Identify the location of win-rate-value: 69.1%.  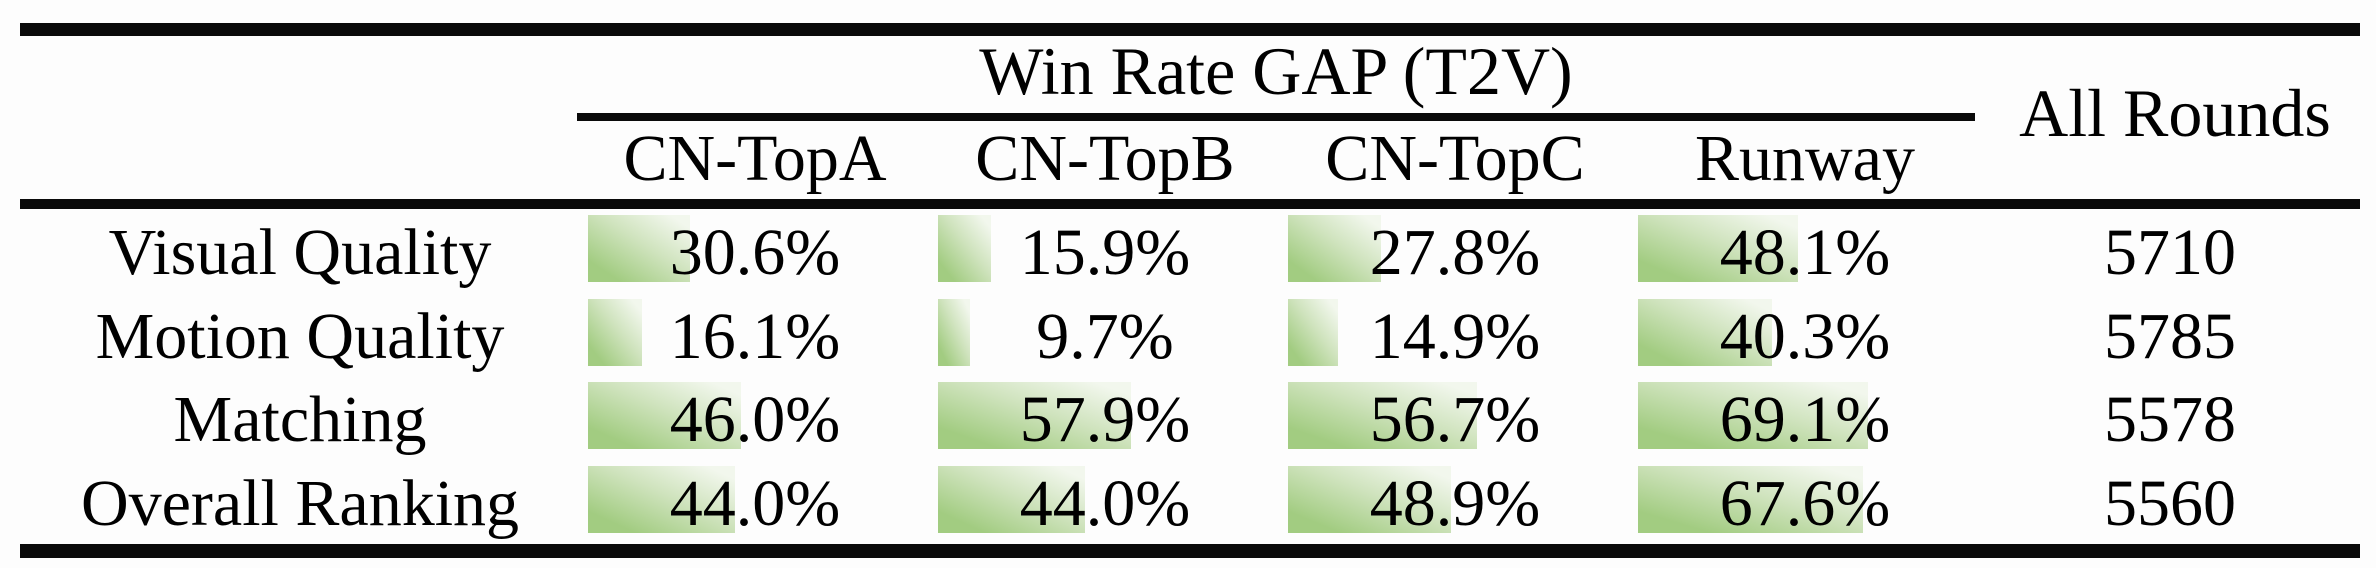
(1805, 419).